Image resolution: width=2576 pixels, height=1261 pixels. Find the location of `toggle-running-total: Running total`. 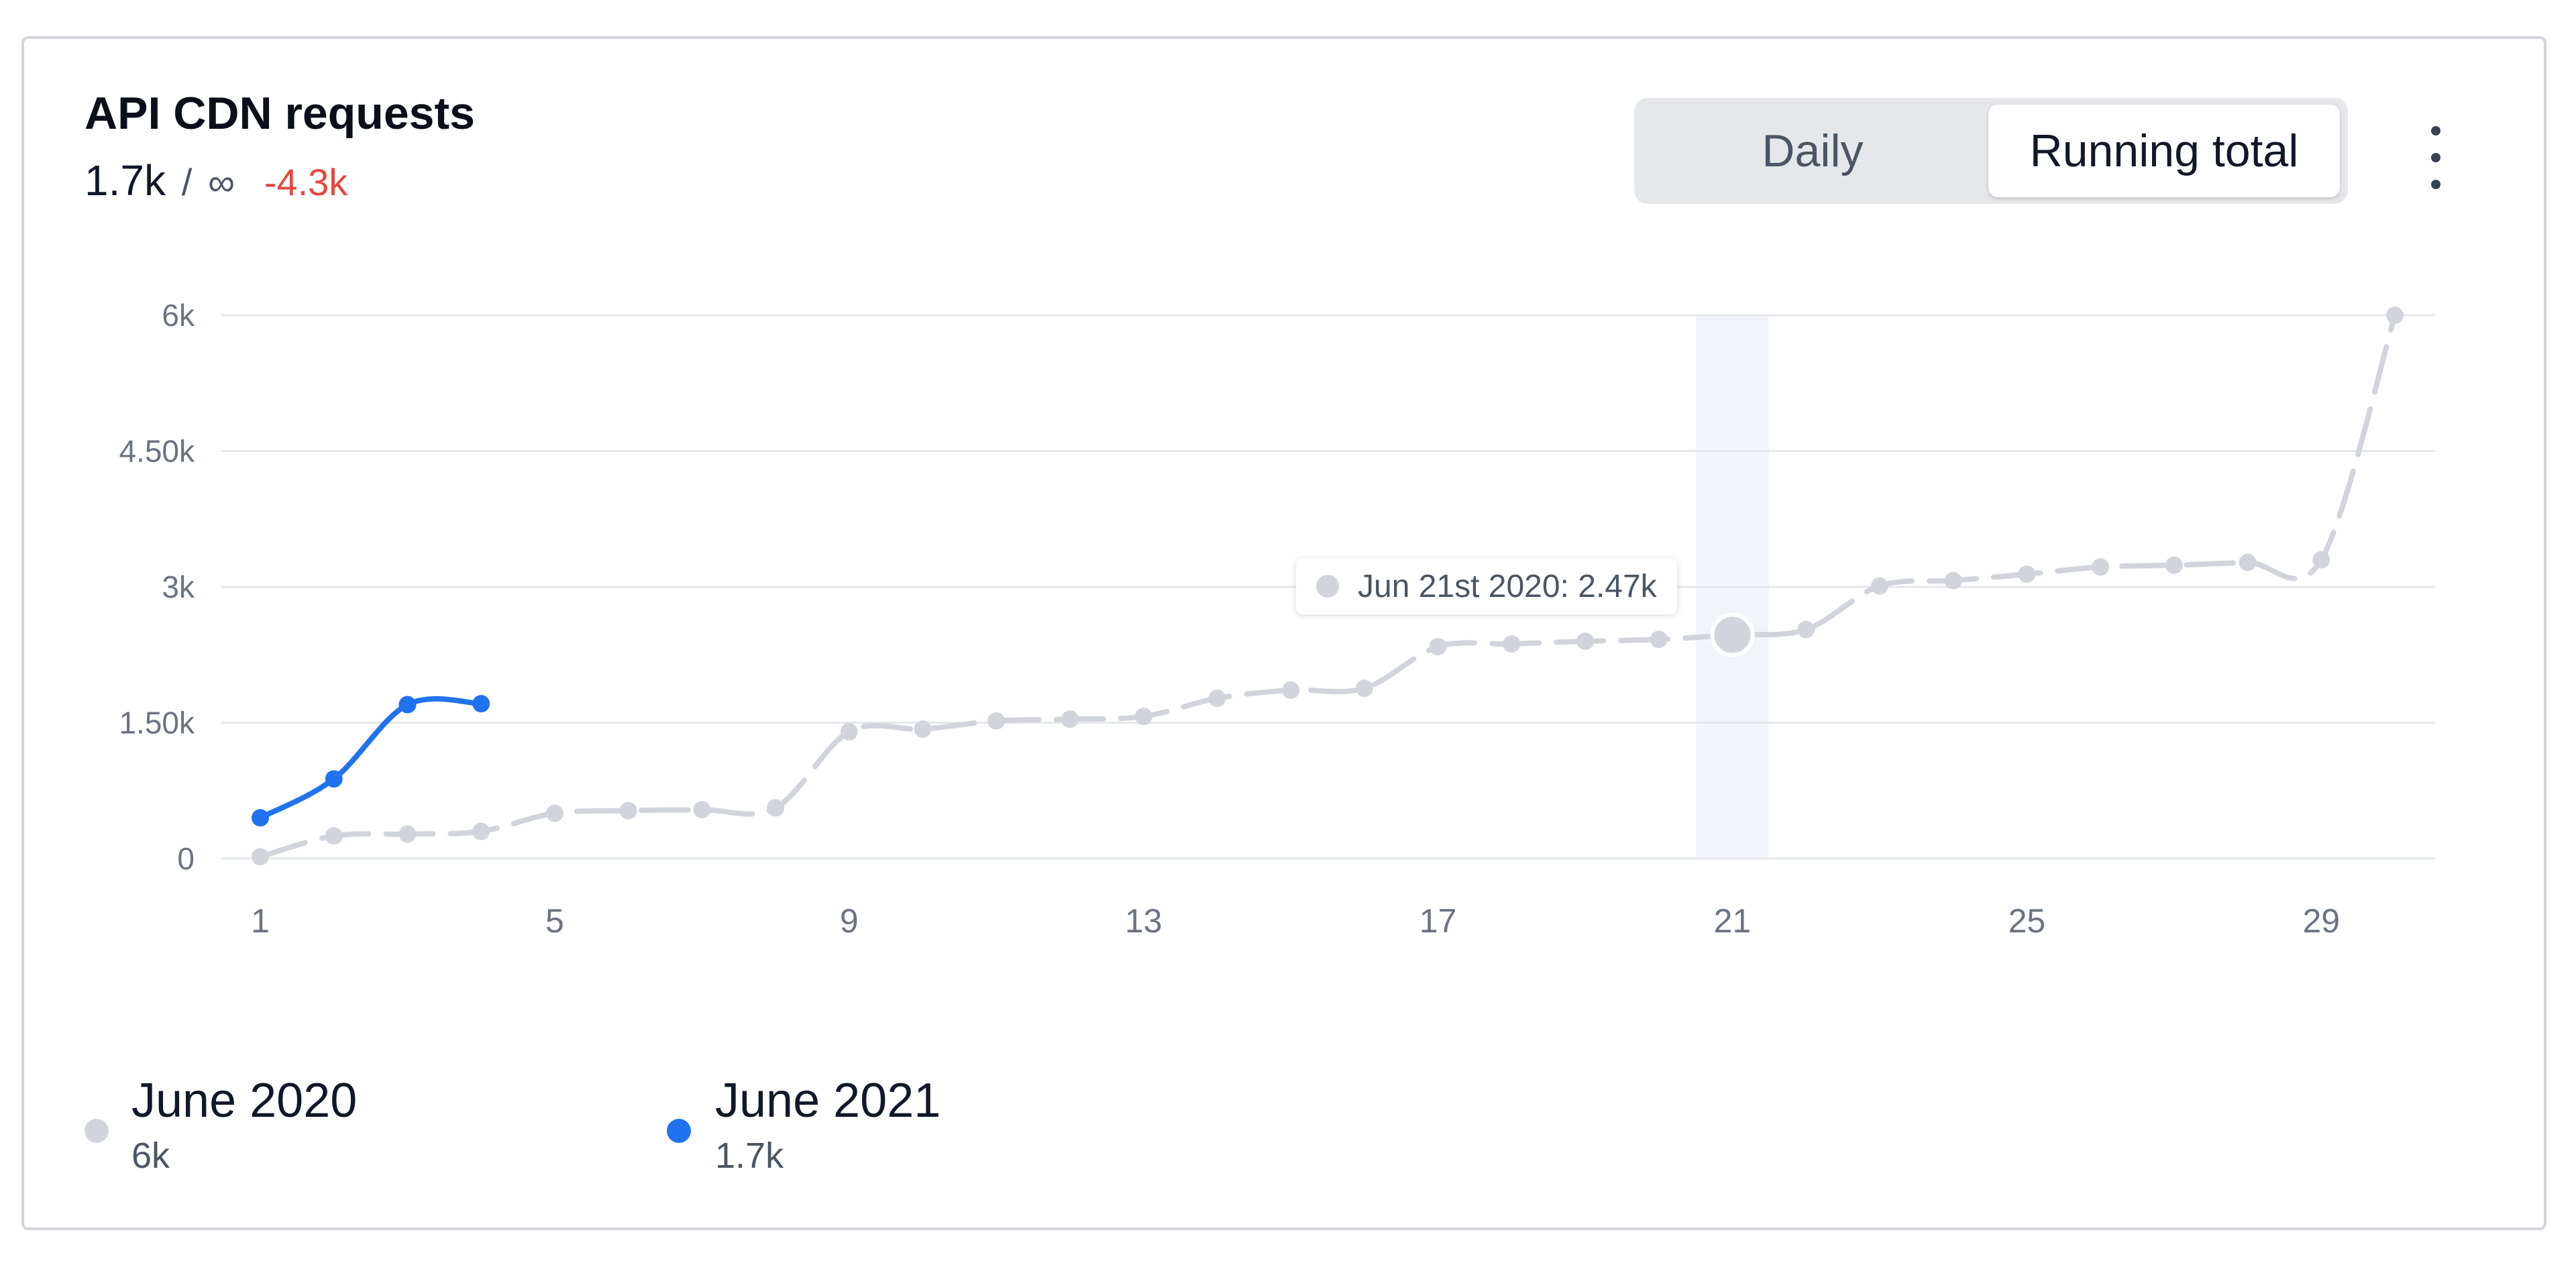

toggle-running-total: Running total is located at coordinates (2164, 151).